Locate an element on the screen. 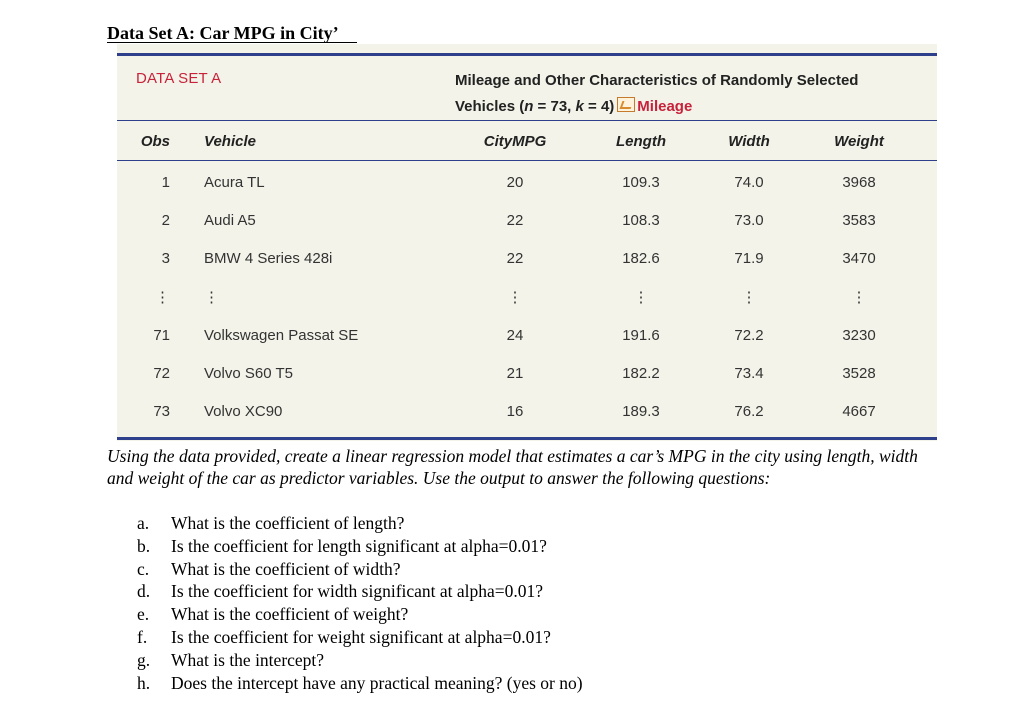  question-item: c. What is the coefficient of width? is located at coordinates (358, 569).